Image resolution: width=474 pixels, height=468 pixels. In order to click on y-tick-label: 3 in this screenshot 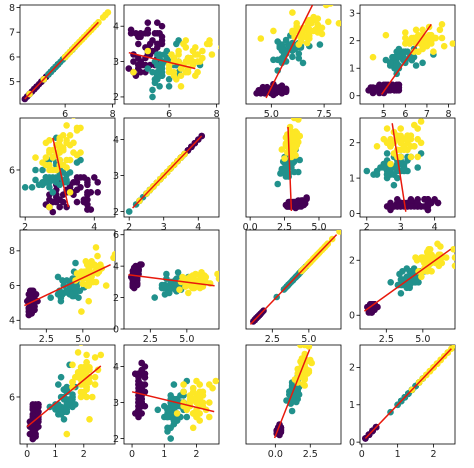, I will do `click(116, 403)`.